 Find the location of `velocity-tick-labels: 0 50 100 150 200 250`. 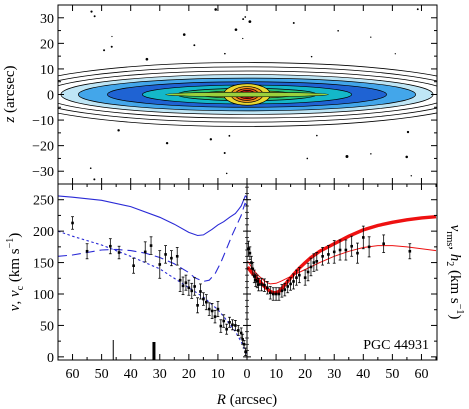

velocity-tick-labels: 0 50 100 150 200 250 is located at coordinates (43, 280).